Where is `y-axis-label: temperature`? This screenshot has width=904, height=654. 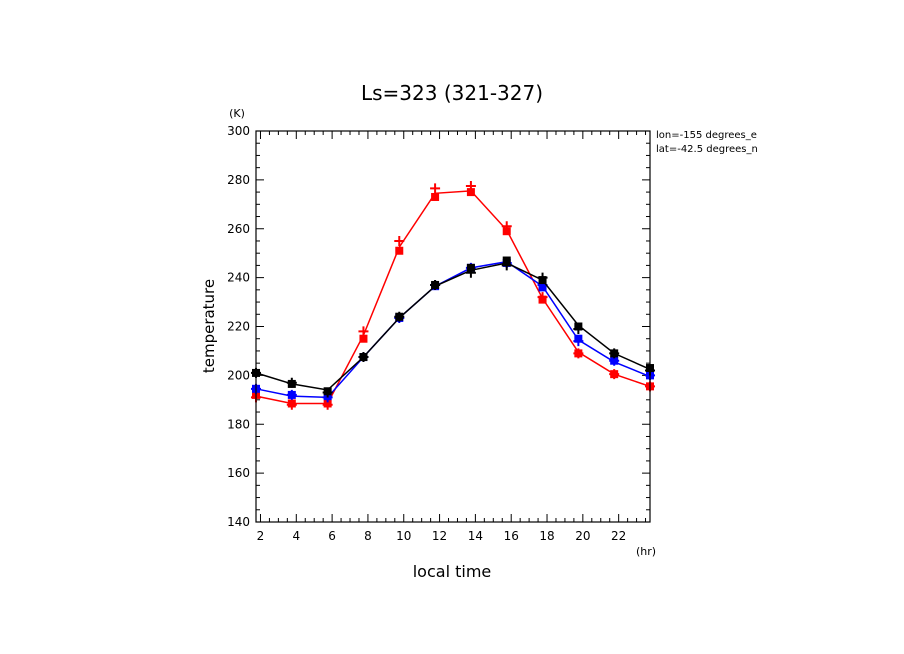
y-axis-label: temperature is located at coordinates (209, 326).